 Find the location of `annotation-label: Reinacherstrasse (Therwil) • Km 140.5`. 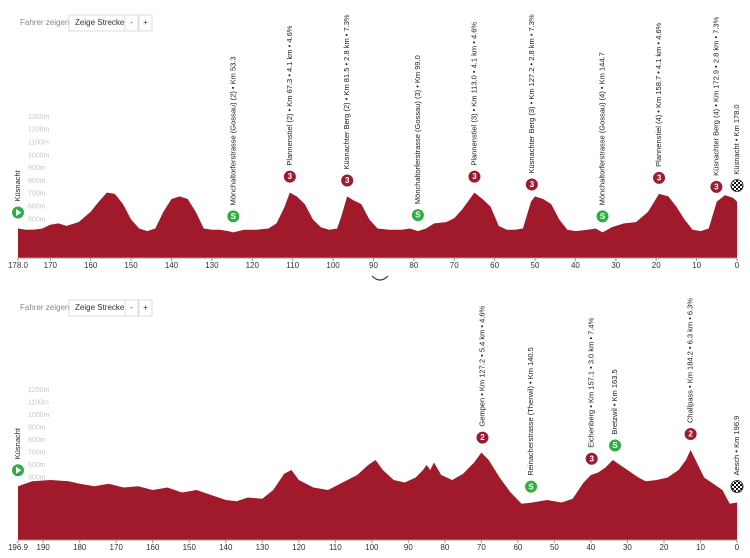

annotation-label: Reinacherstrasse (Therwil) • Km 140.5 is located at coordinates (530, 411).